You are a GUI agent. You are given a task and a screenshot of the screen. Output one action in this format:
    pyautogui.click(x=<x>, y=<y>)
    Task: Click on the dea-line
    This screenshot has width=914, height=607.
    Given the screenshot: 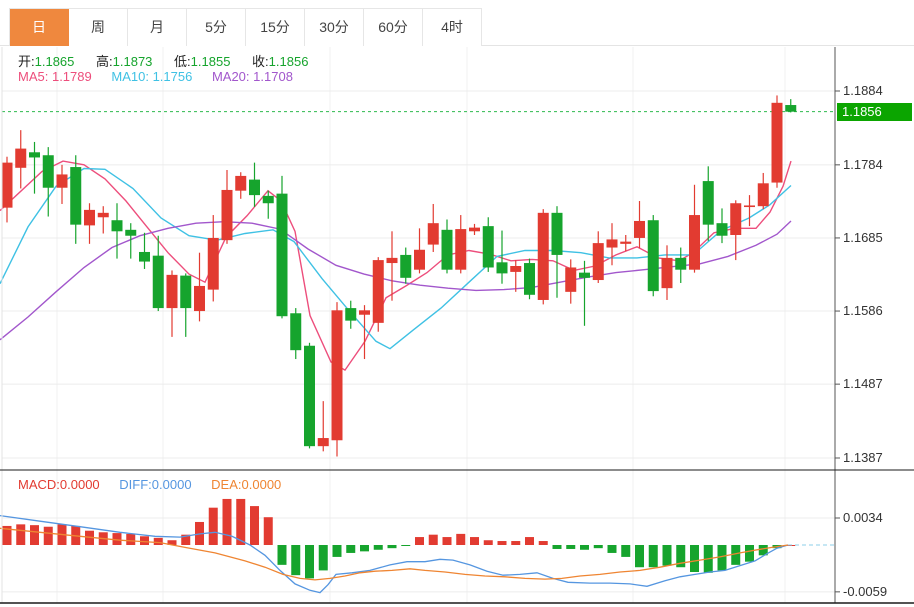 What is the action you would take?
    pyautogui.click(x=394, y=554)
    